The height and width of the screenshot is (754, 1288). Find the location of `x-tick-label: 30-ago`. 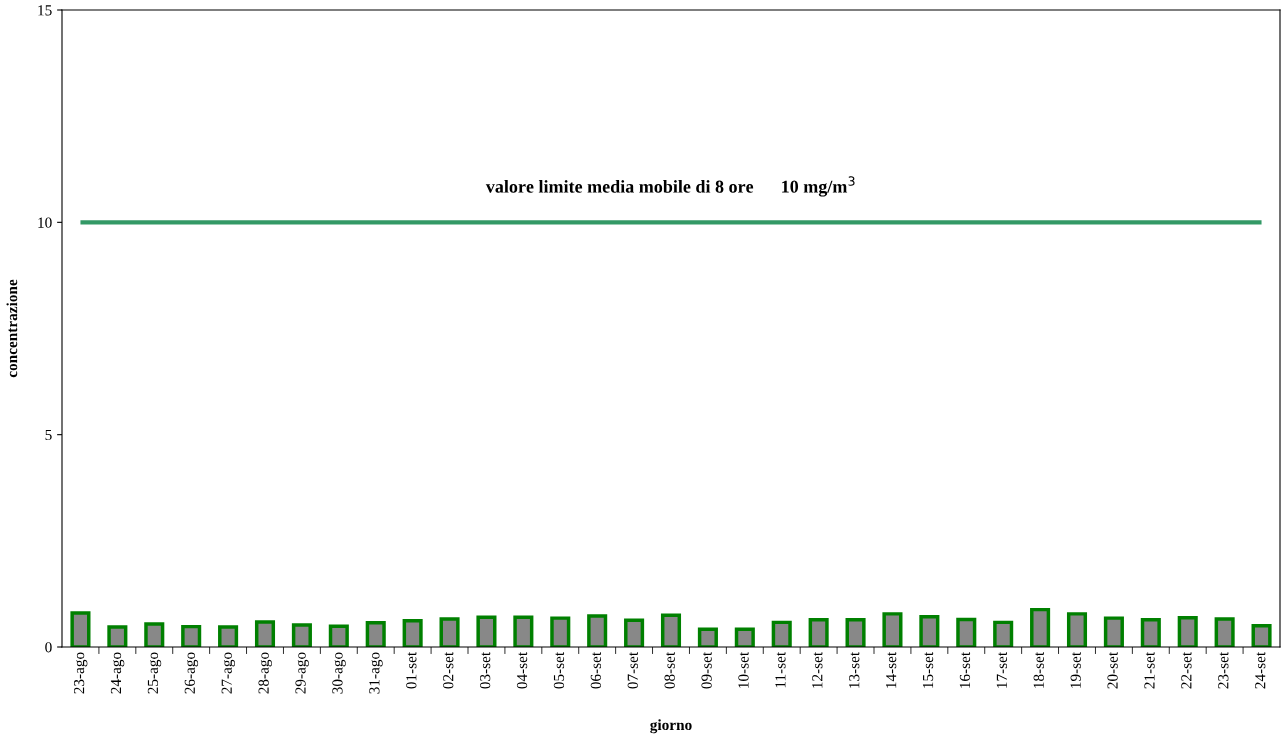

x-tick-label: 30-ago is located at coordinates (339, 673).